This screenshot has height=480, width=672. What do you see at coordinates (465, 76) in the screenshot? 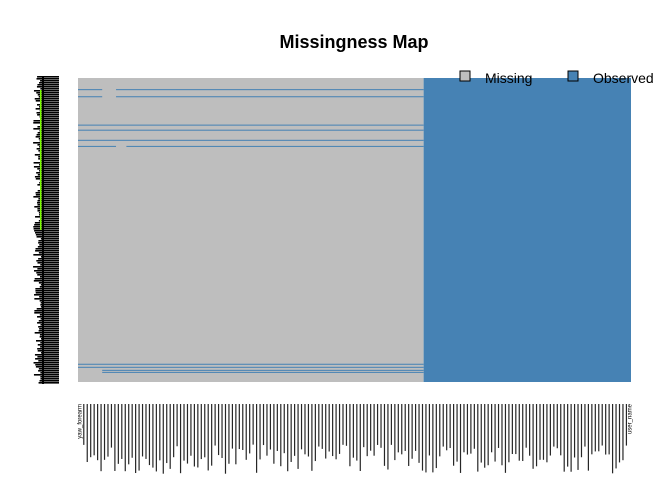
I see `legend-swatch-missing` at bounding box center [465, 76].